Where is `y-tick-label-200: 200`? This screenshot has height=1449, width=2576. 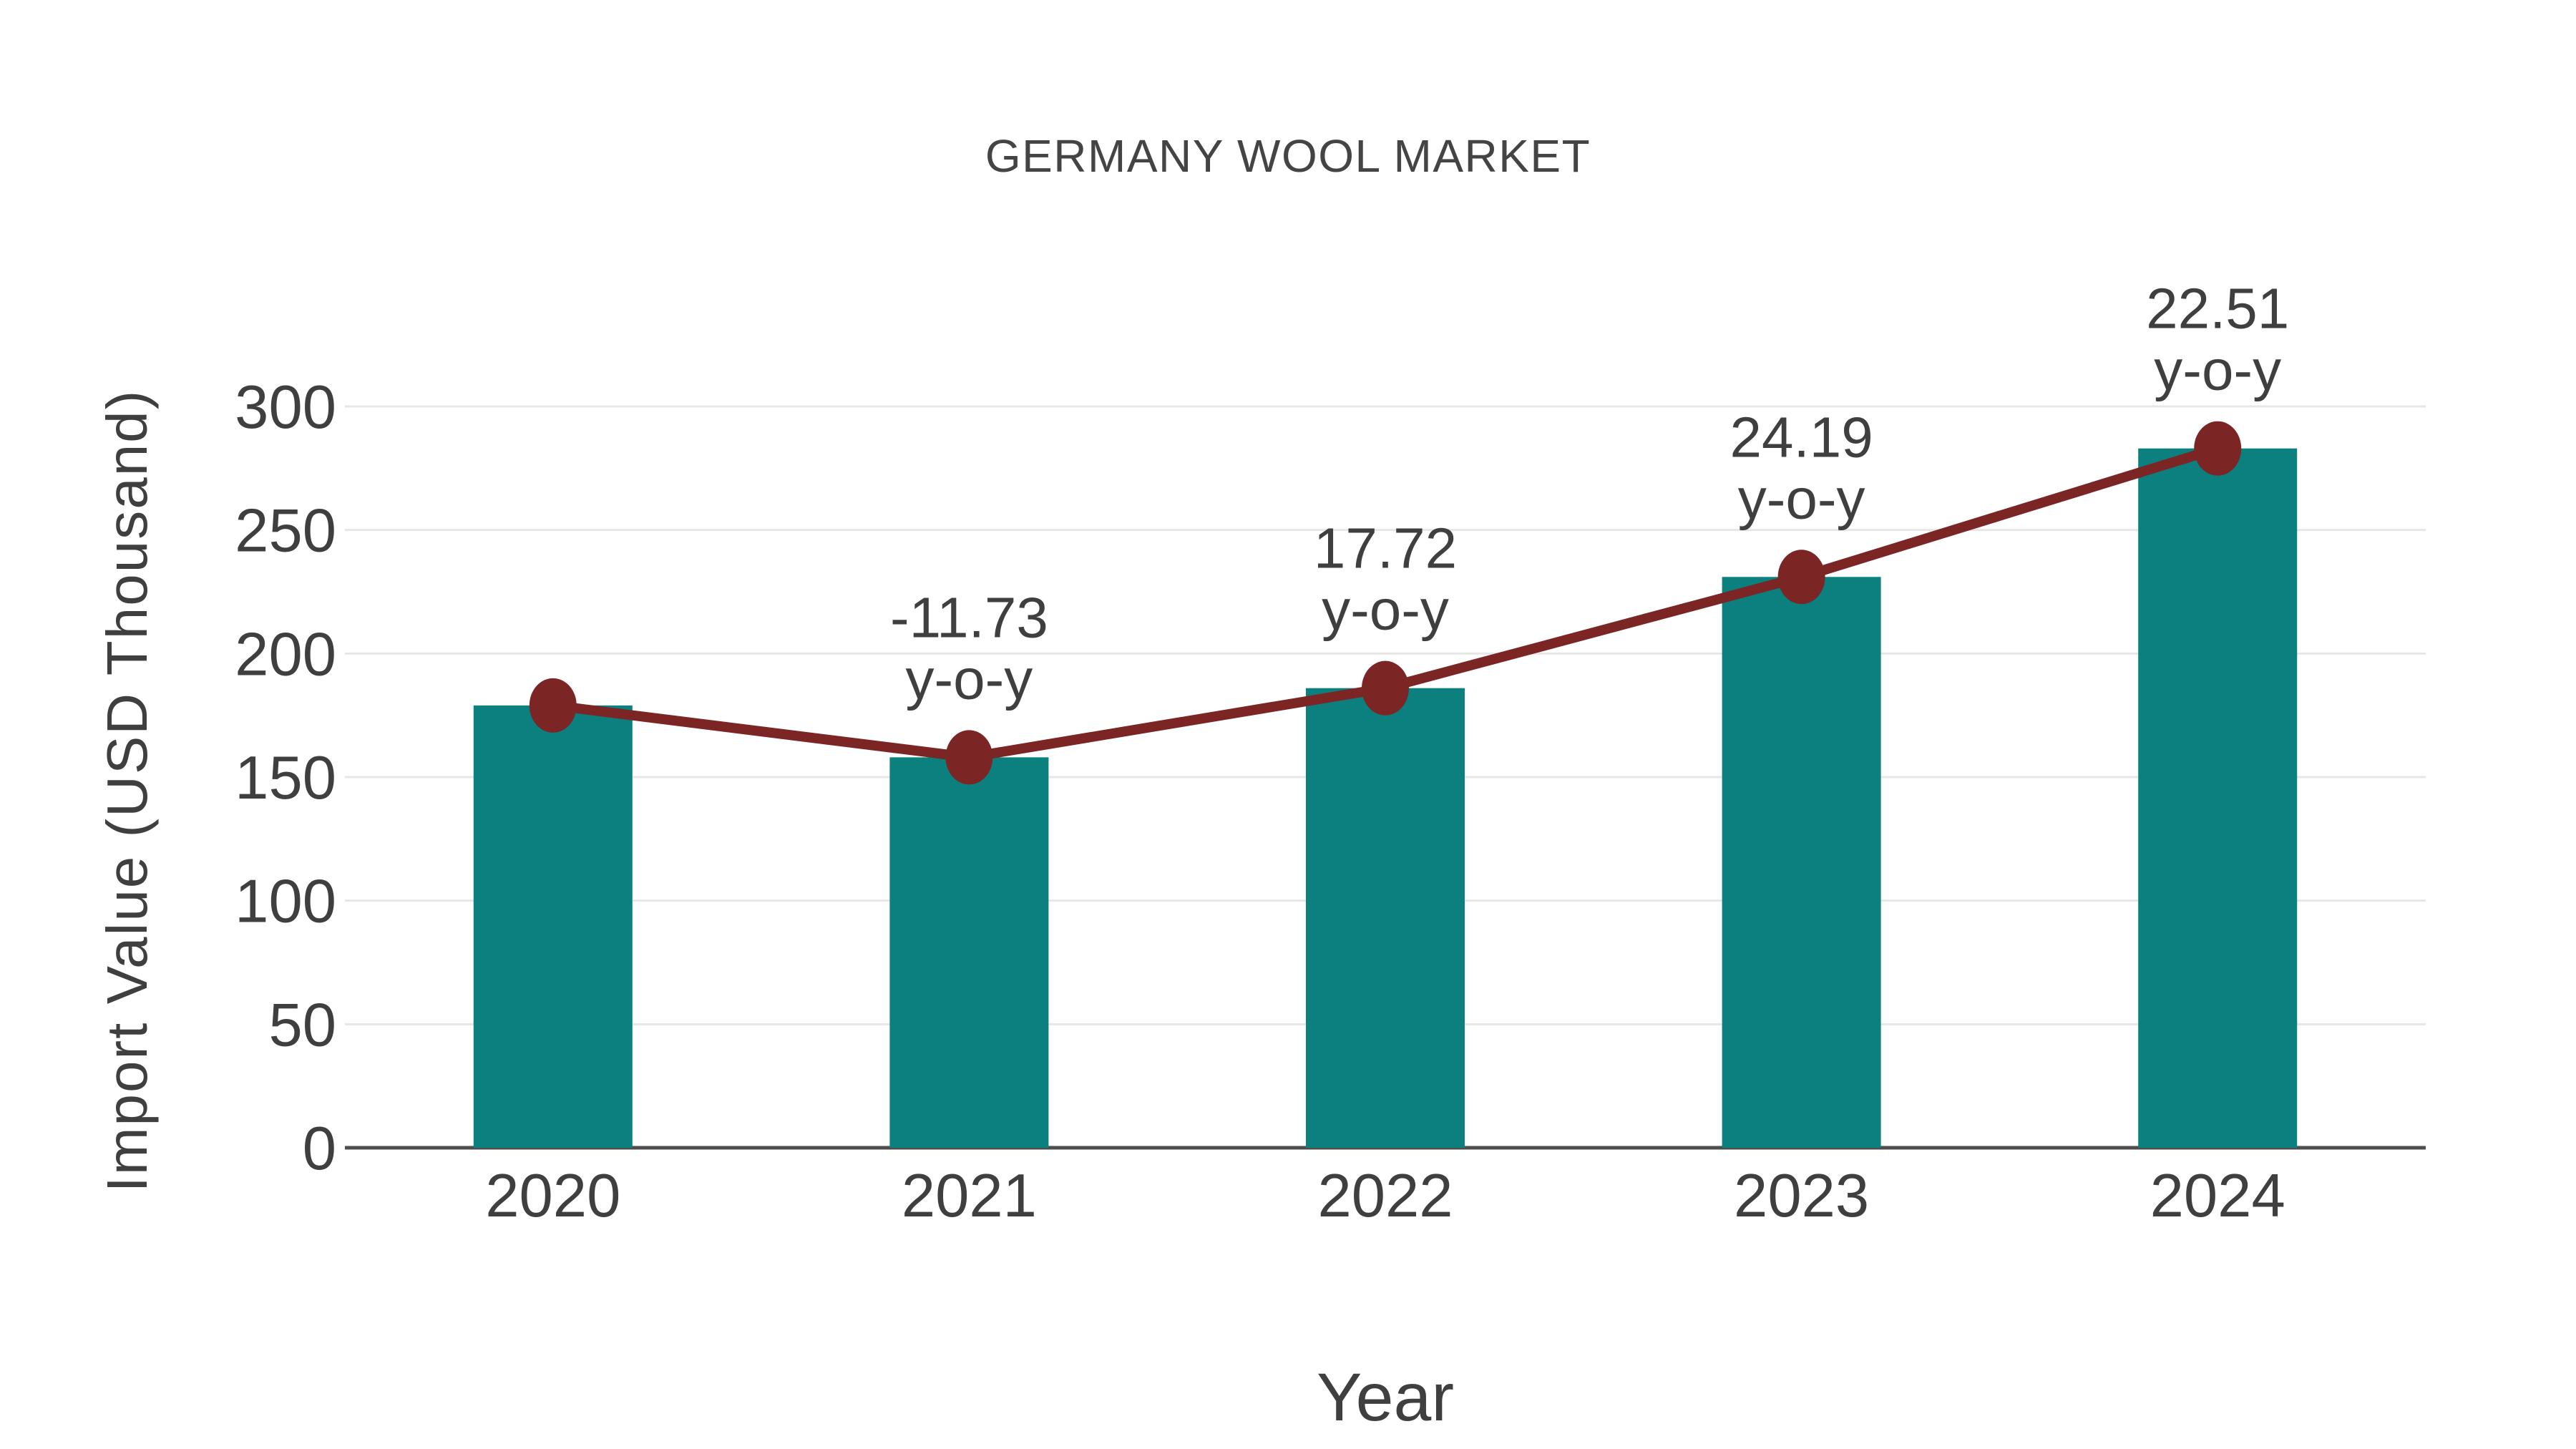 y-tick-label-200: 200 is located at coordinates (285, 654).